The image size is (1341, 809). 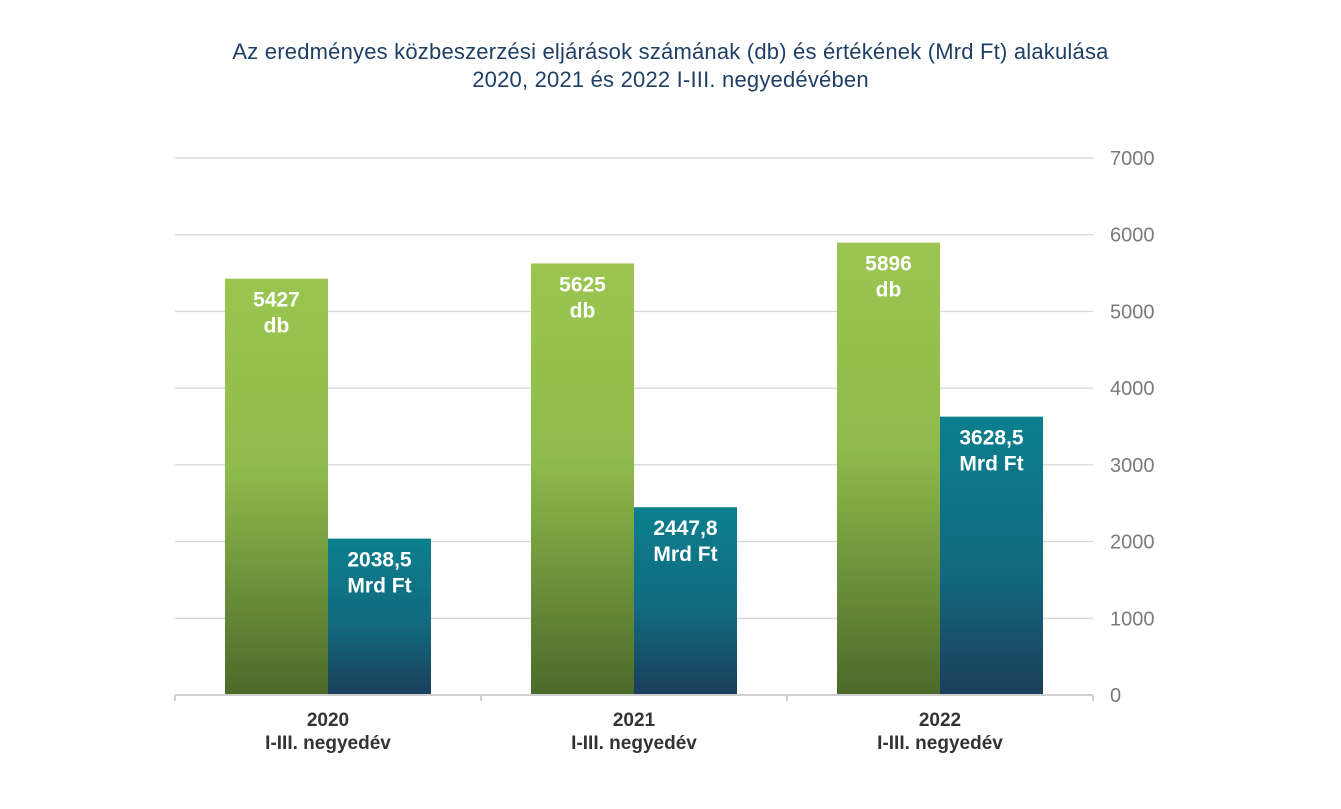 What do you see at coordinates (1115, 696) in the screenshot?
I see `y-tick-label: 0` at bounding box center [1115, 696].